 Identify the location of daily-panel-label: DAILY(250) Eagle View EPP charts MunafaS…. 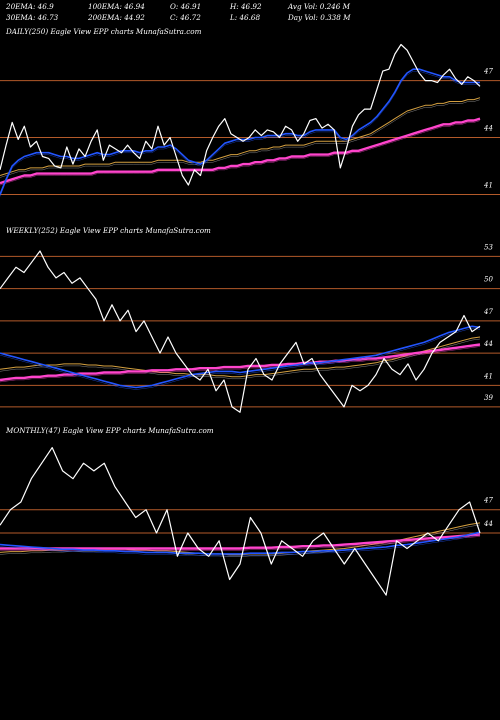
(104, 31).